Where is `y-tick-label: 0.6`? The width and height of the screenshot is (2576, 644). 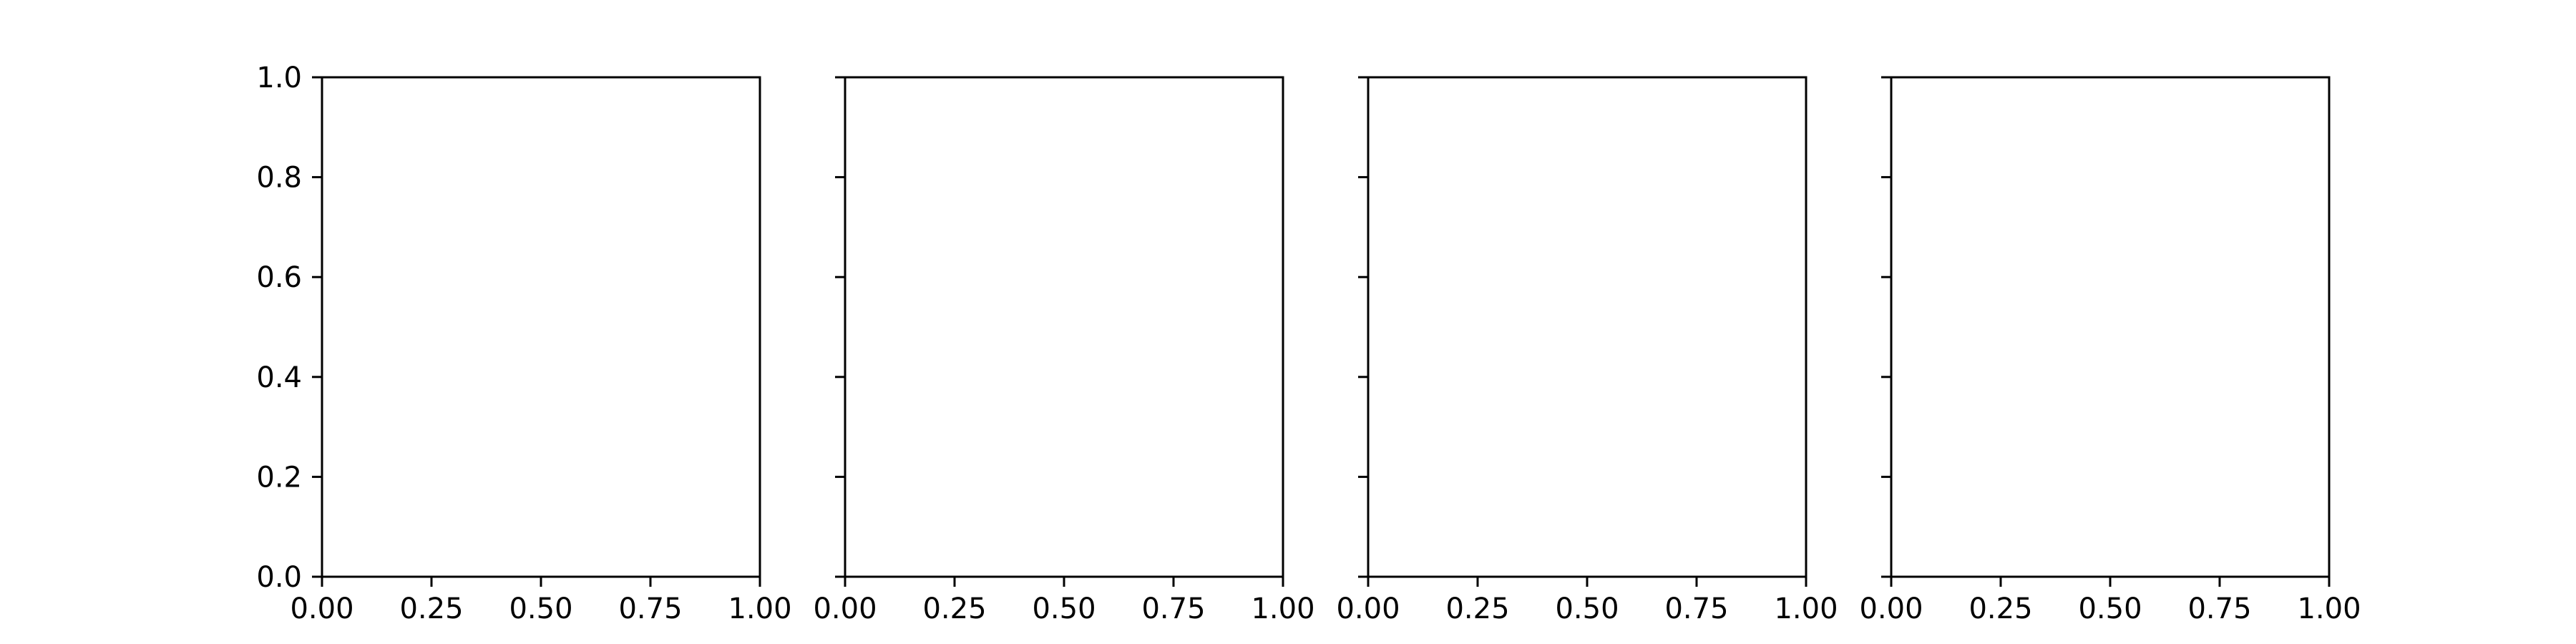 y-tick-label: 0.6 is located at coordinates (279, 277).